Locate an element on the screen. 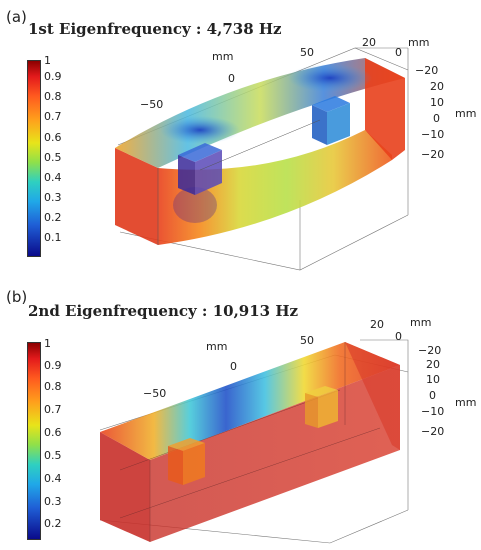 The height and width of the screenshot is (550, 481). panel-a-colorbar is located at coordinates (34, 158).